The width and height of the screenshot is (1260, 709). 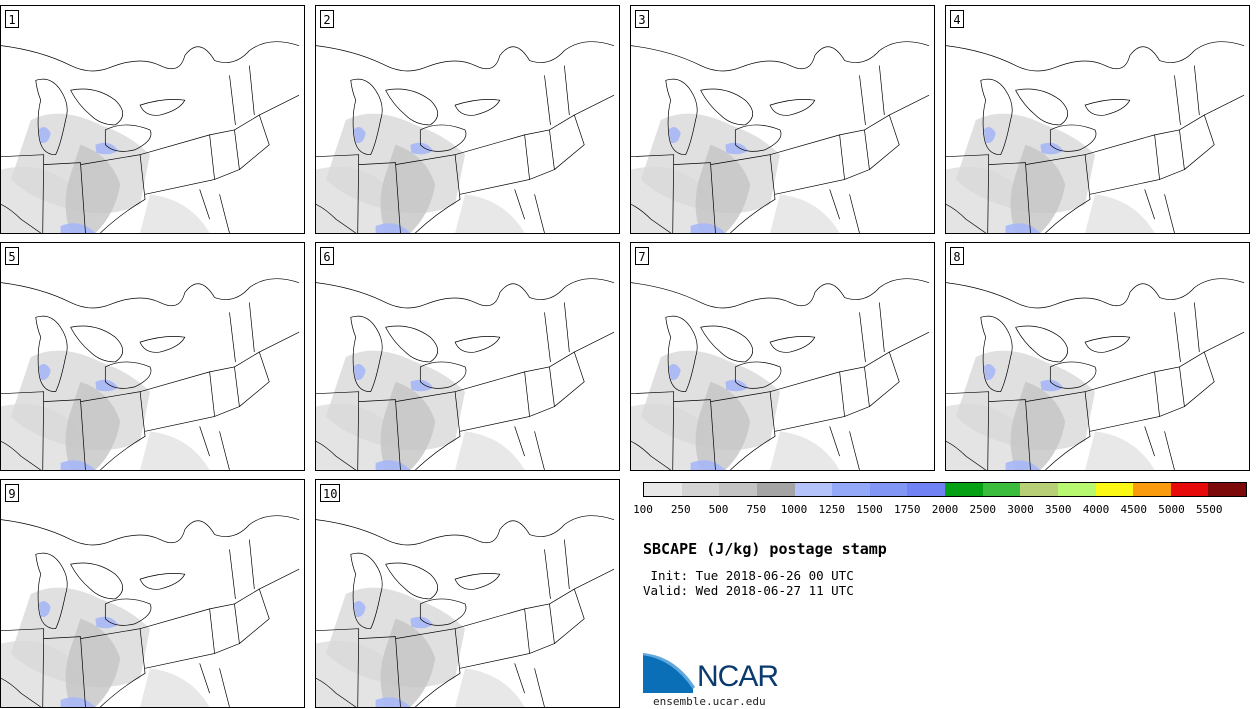 What do you see at coordinates (794, 509) in the screenshot?
I see `colorbar-tick-label: 1000` at bounding box center [794, 509].